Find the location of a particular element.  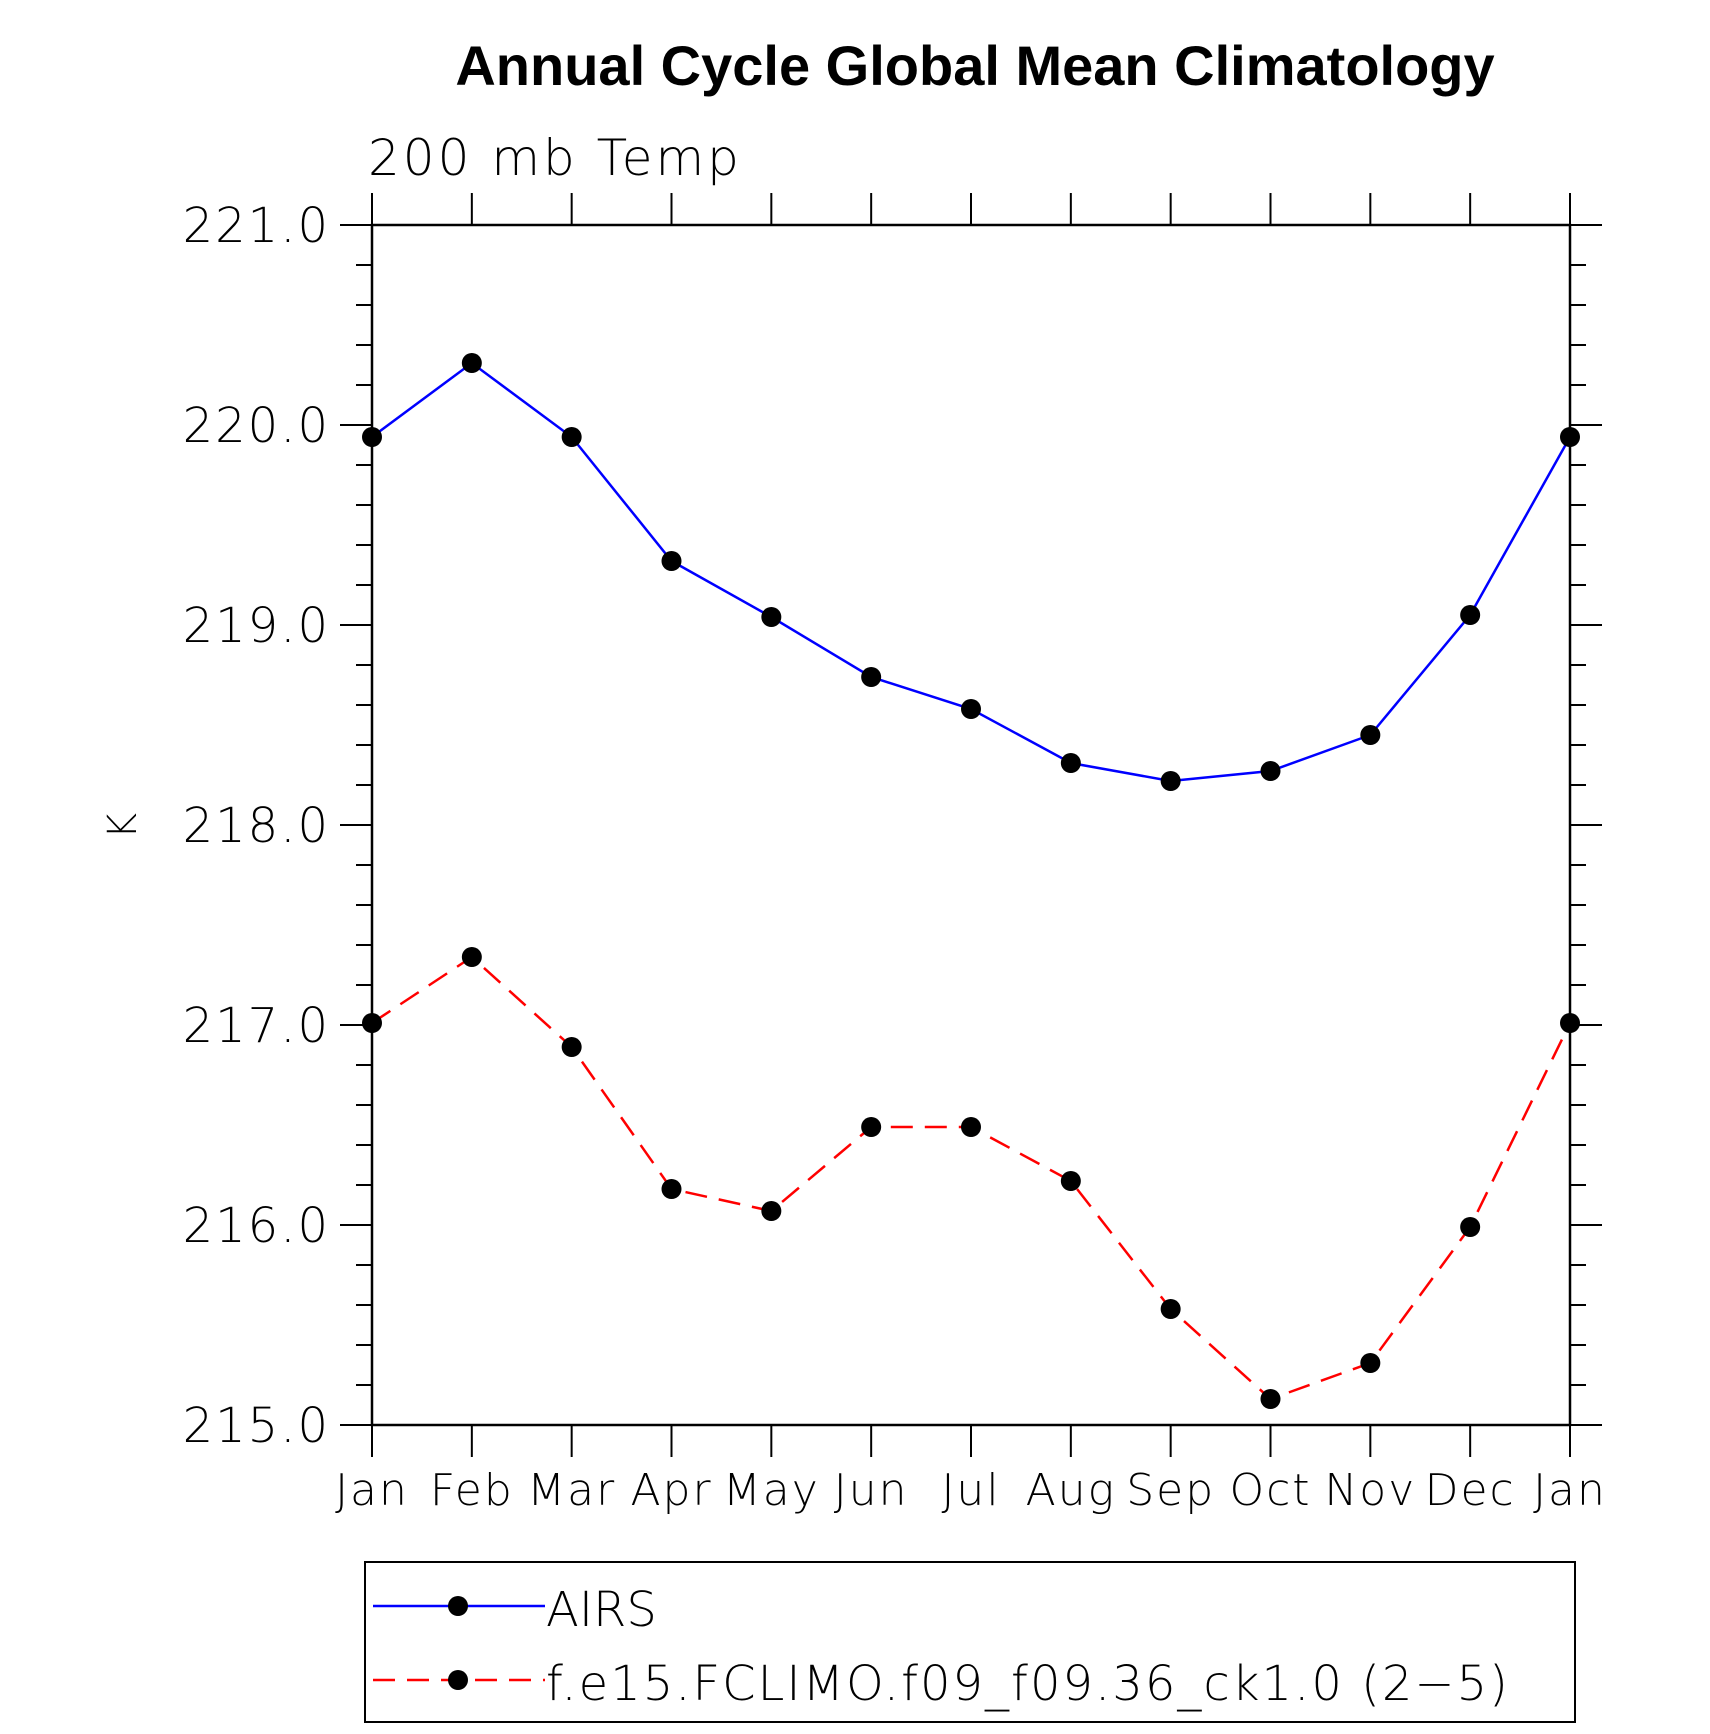

x-tick-label: Nov is located at coordinates (1370, 1490).